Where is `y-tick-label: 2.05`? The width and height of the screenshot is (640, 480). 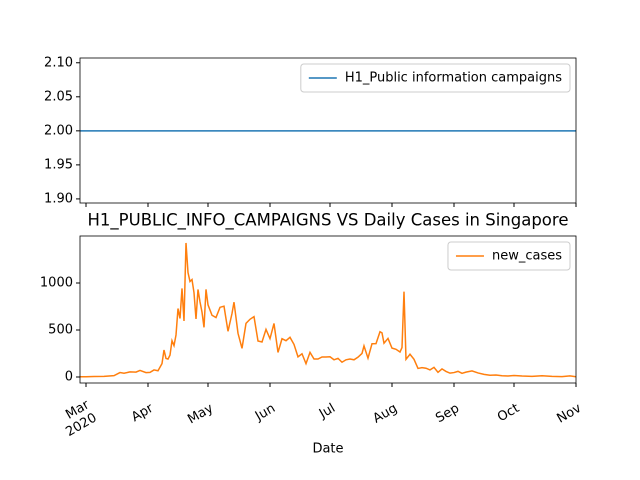
y-tick-label: 2.05 is located at coordinates (58, 96).